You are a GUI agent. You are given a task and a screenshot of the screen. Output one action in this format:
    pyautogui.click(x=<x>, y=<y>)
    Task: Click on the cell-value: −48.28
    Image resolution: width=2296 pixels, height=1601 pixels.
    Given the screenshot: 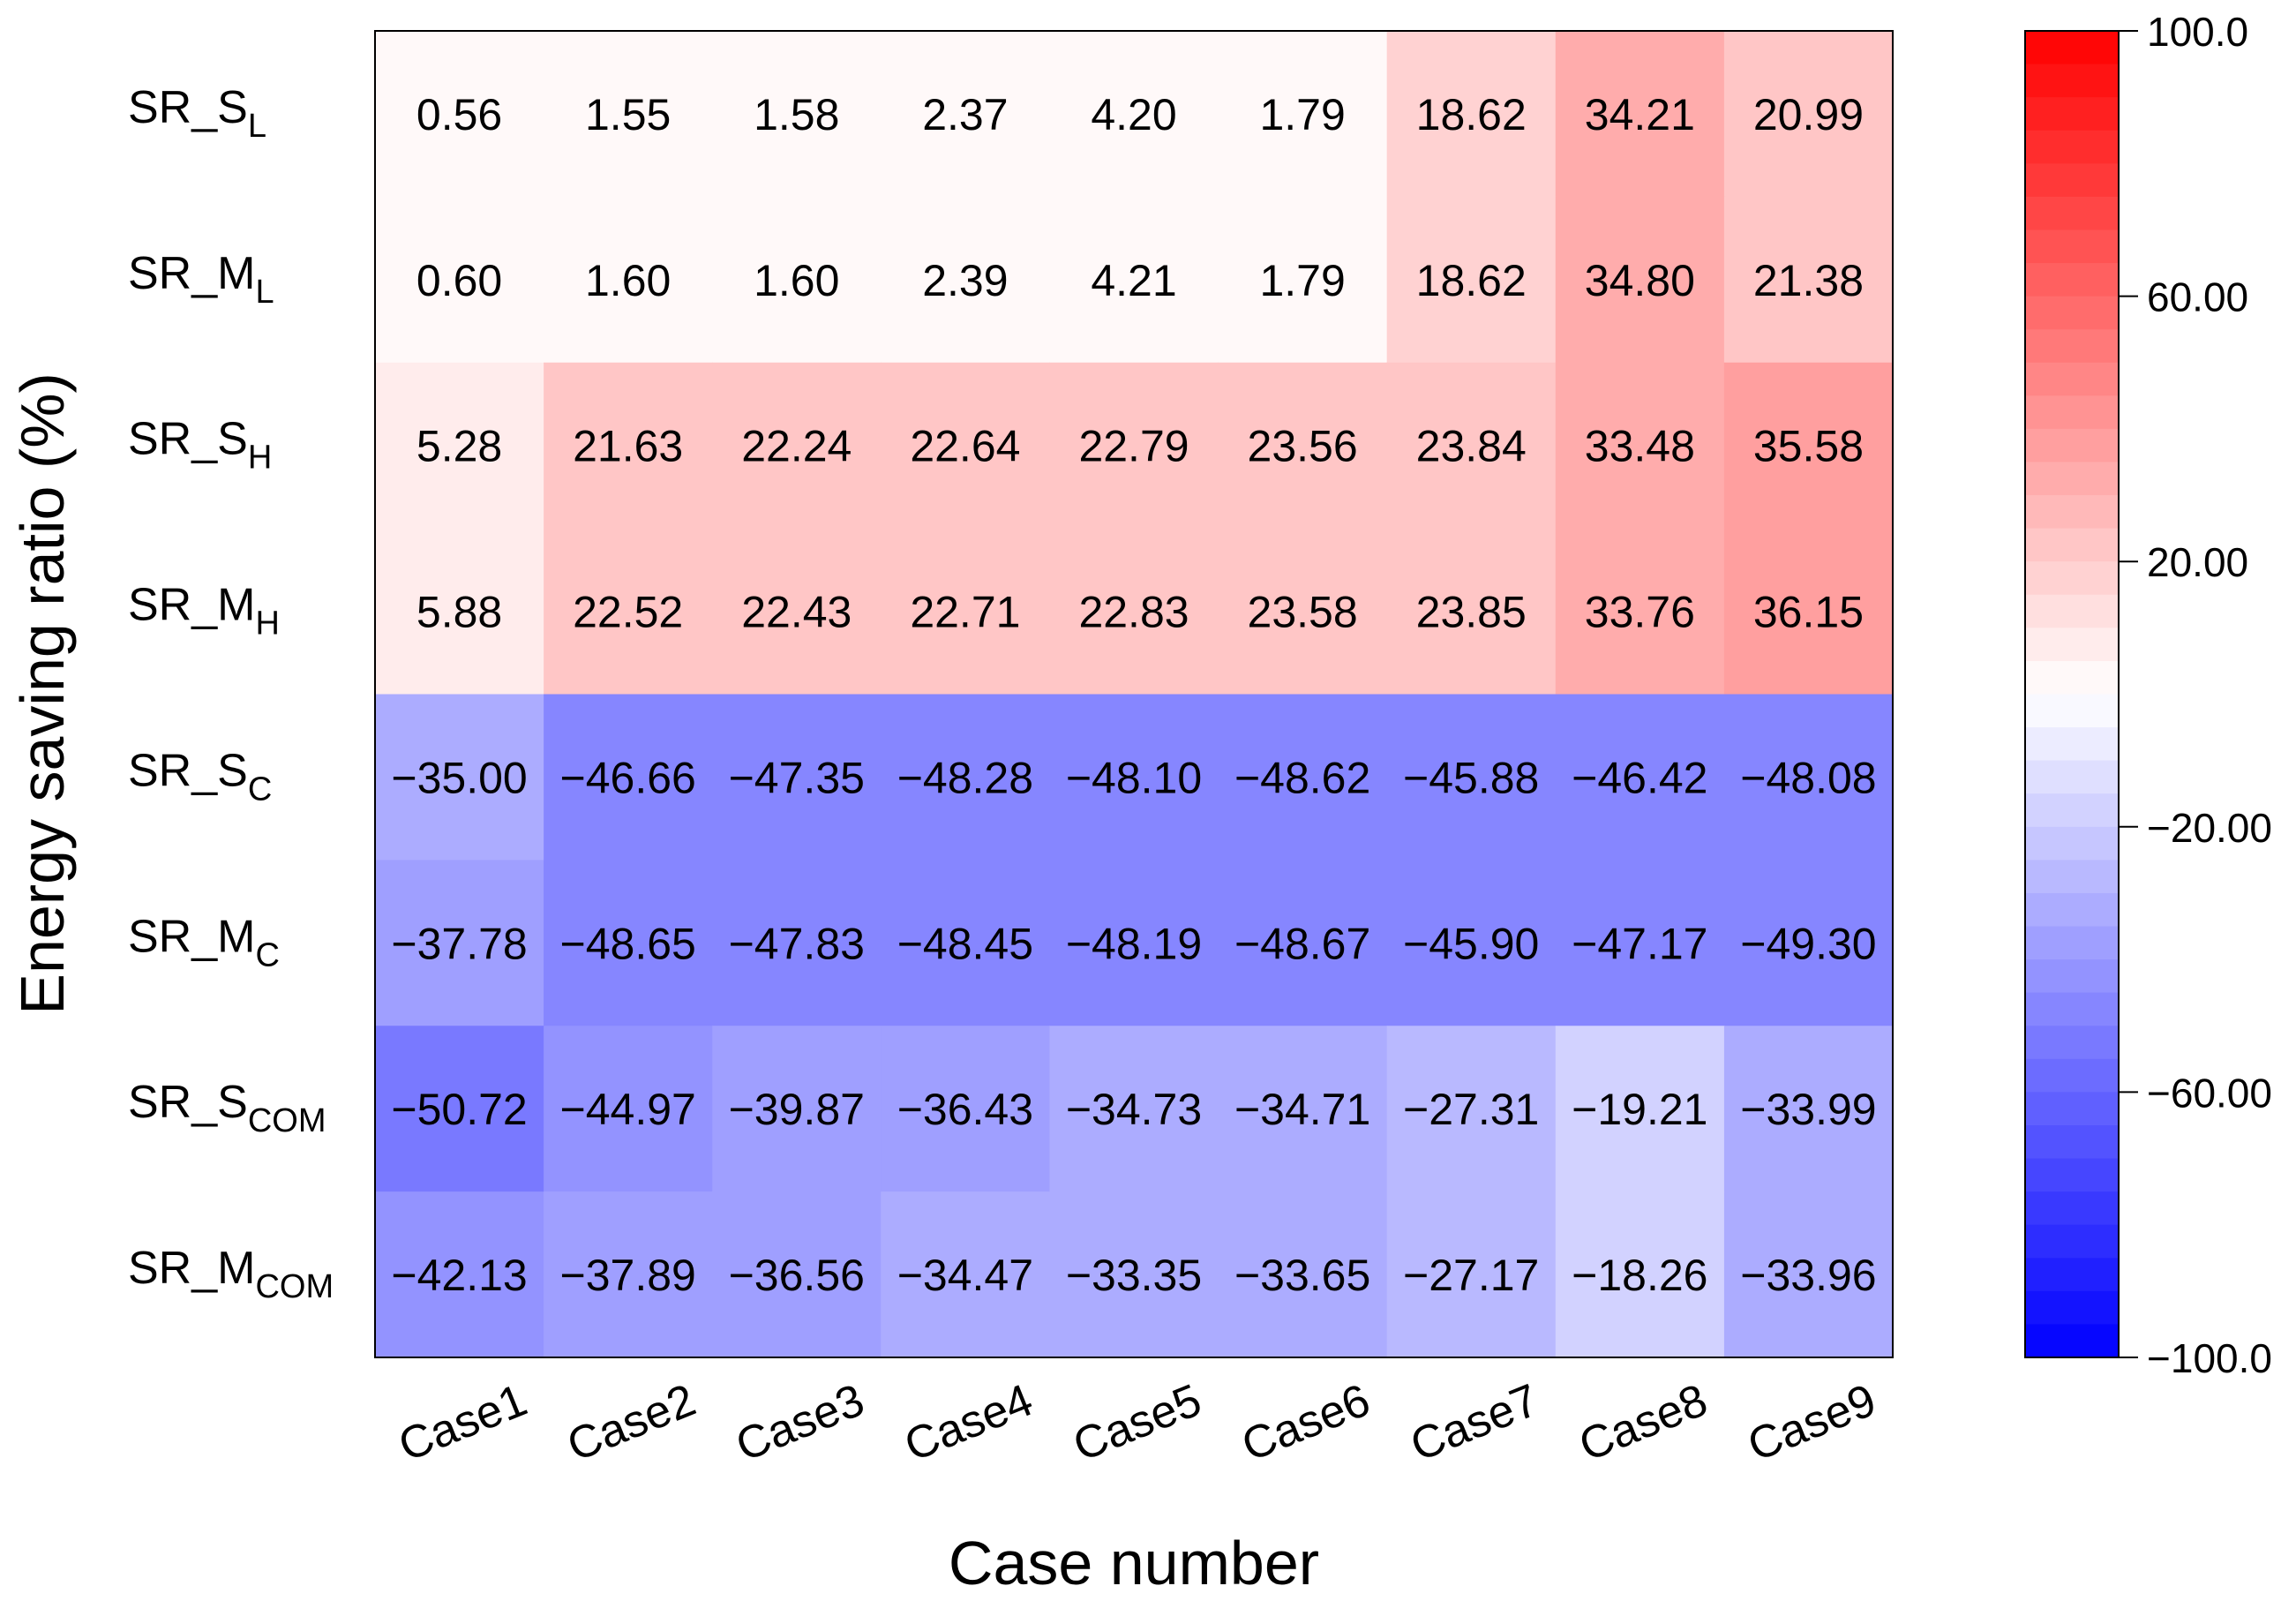 What is the action you would take?
    pyautogui.click(x=965, y=777)
    